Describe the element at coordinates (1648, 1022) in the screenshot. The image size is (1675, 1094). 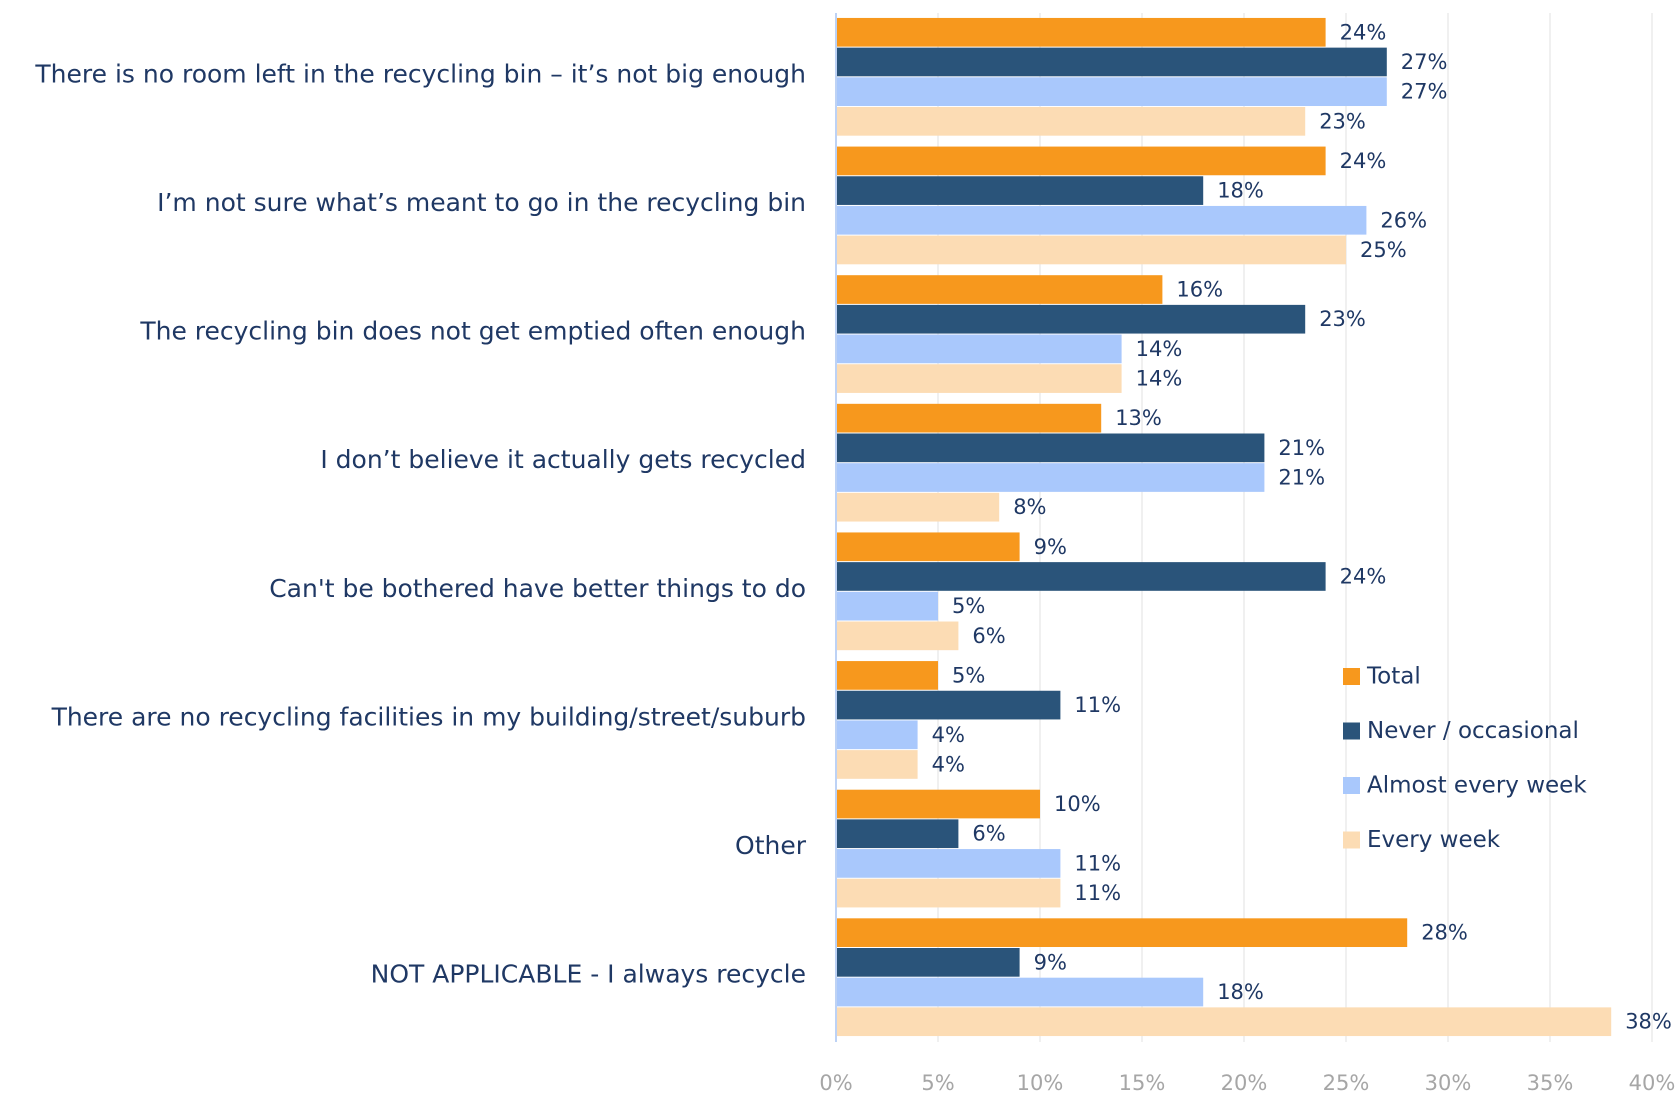
I see `value-label: 38%` at that location.